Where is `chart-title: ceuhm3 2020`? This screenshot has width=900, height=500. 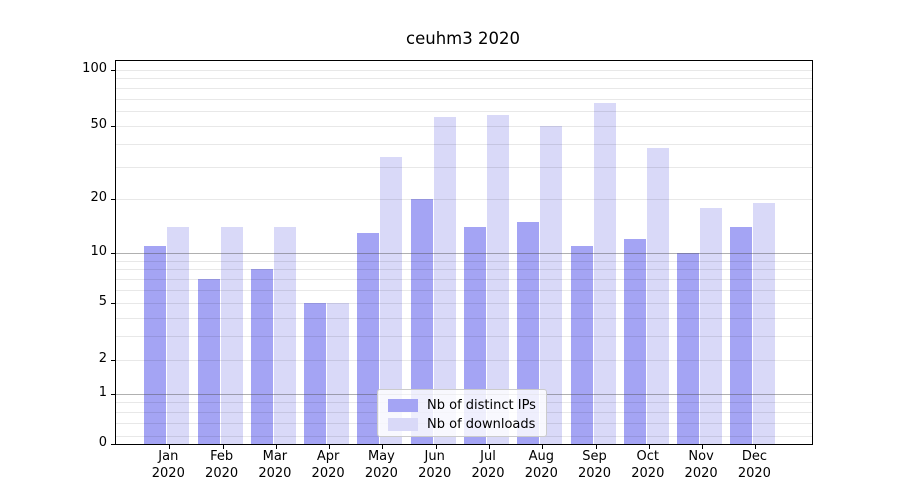 chart-title: ceuhm3 2020 is located at coordinates (463, 38).